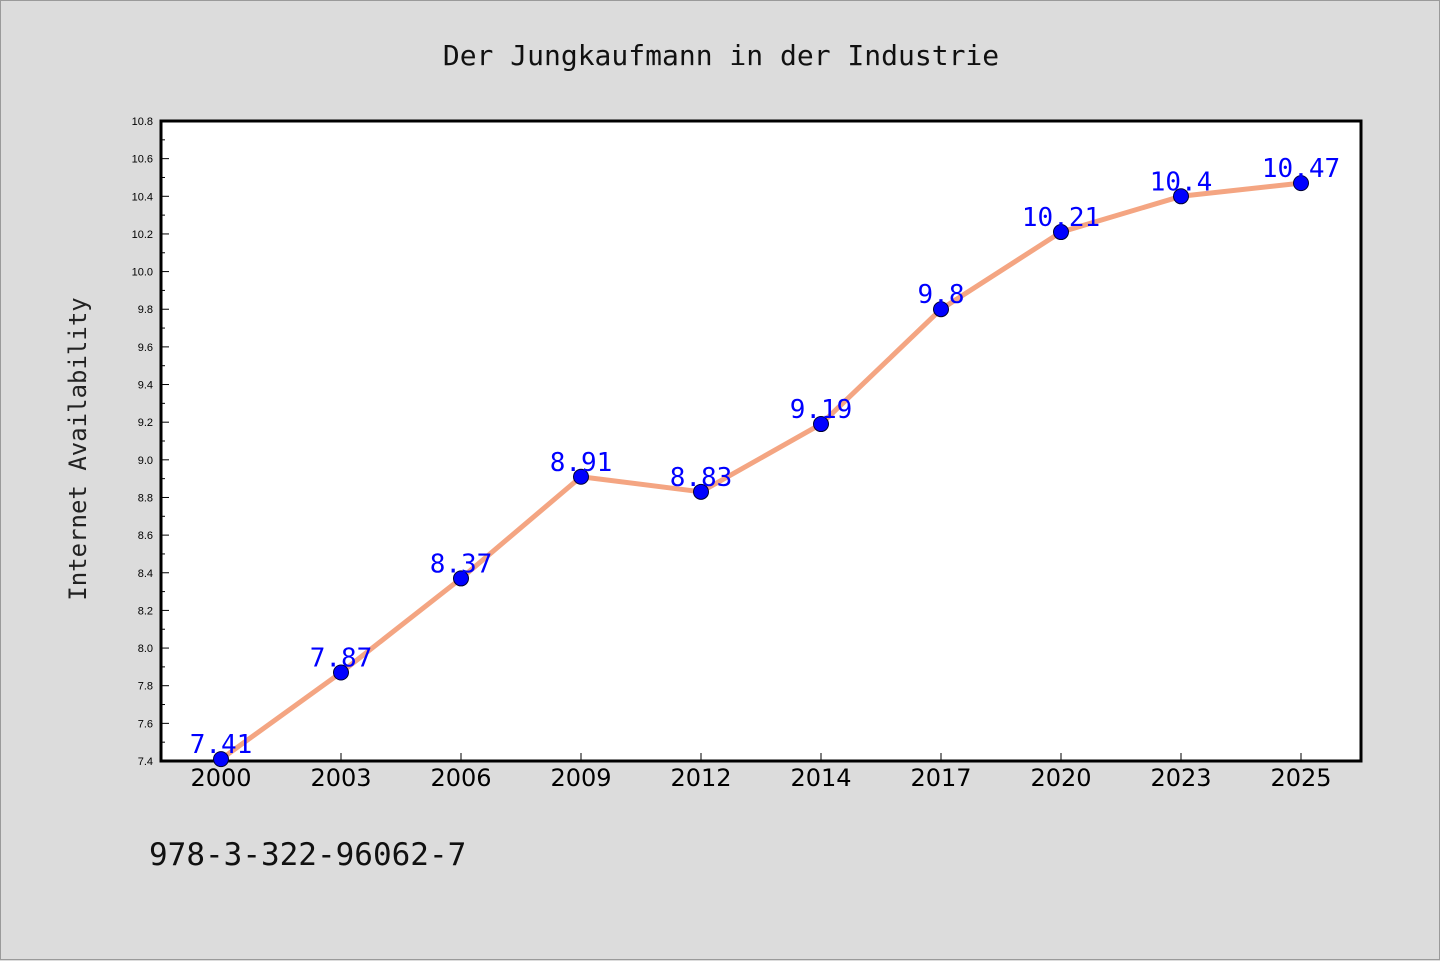 The width and height of the screenshot is (1440, 961). I want to click on data-label: 9.8, so click(941, 295).